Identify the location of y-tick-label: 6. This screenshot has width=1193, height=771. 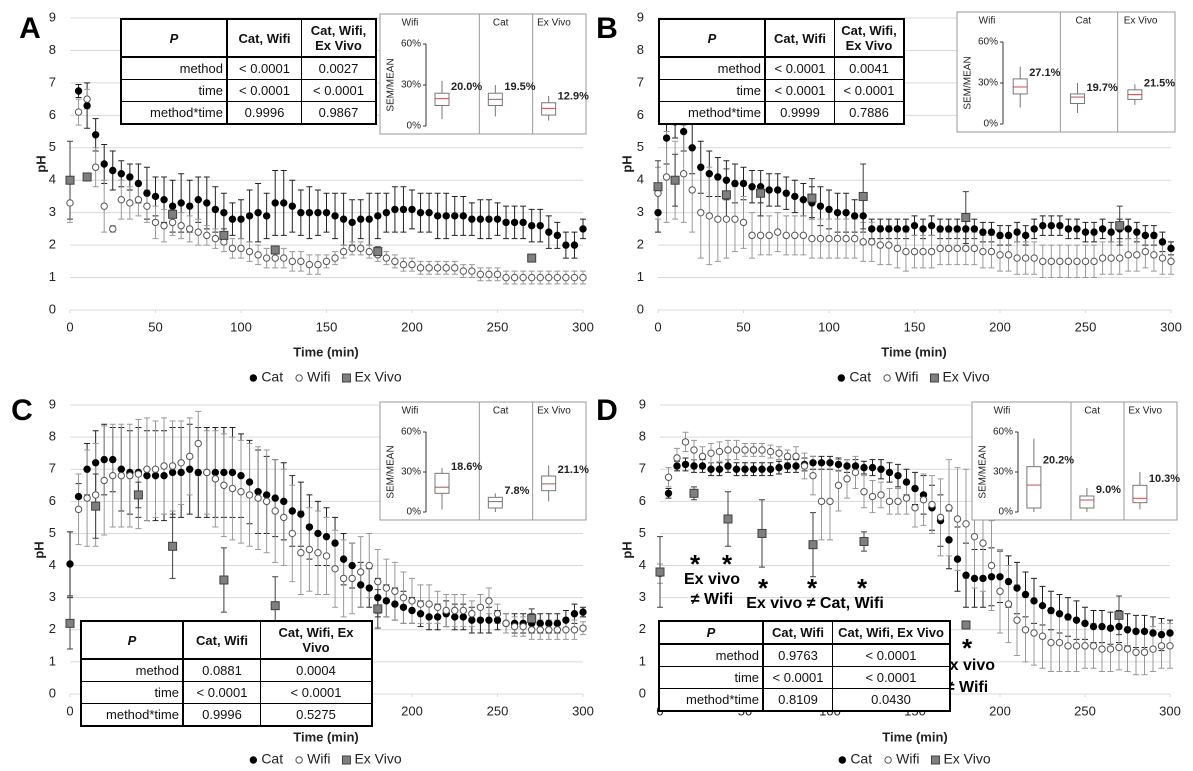
(640, 114).